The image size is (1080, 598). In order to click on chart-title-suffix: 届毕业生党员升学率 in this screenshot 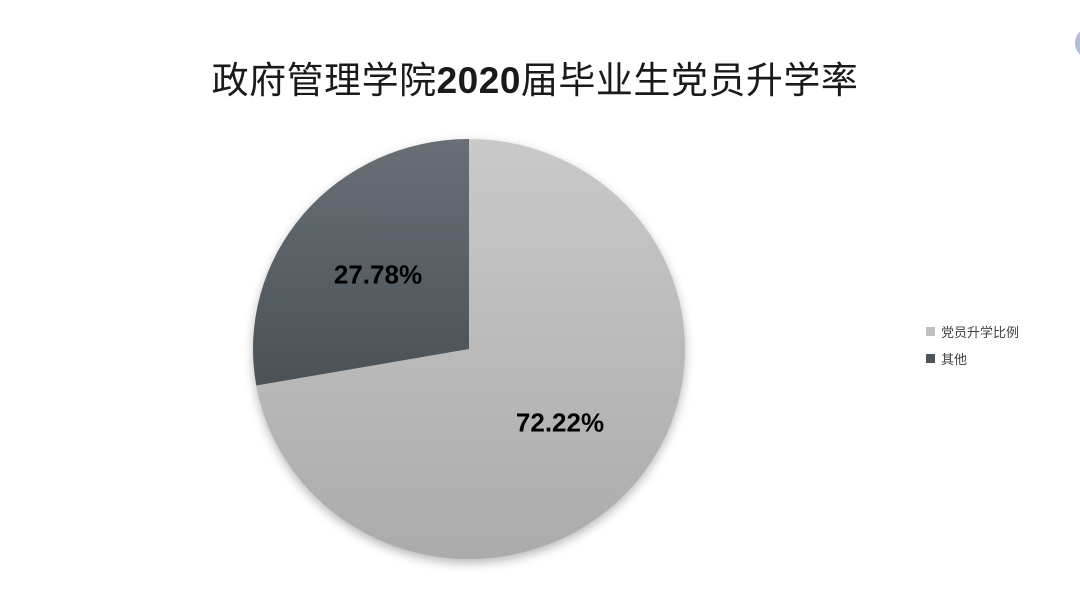, I will do `click(689, 80)`.